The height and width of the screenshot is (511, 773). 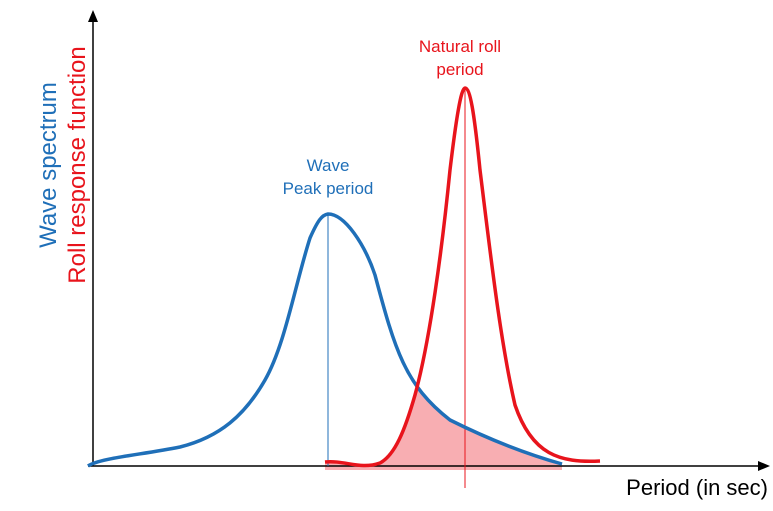 What do you see at coordinates (460, 46) in the screenshot?
I see `roll-period-line1: Natural roll` at bounding box center [460, 46].